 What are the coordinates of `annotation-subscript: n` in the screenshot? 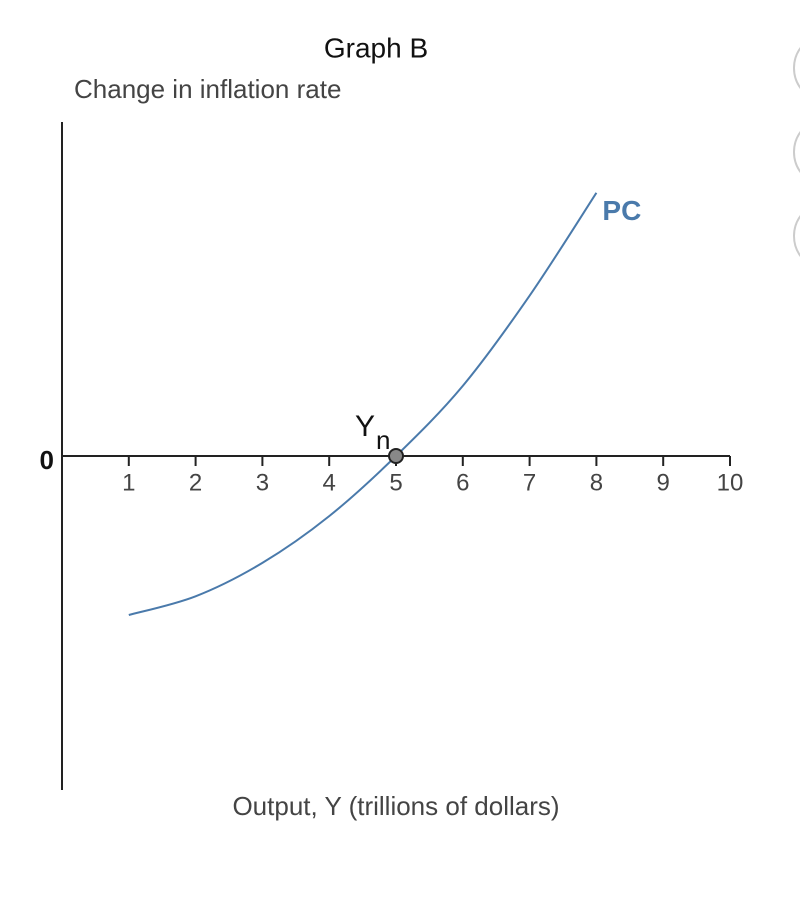 It's located at (383, 440).